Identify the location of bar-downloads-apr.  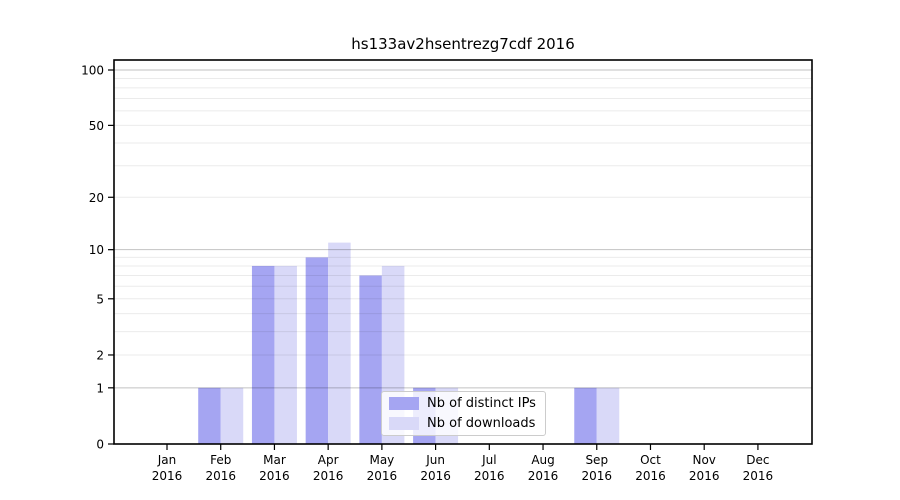
(339, 343).